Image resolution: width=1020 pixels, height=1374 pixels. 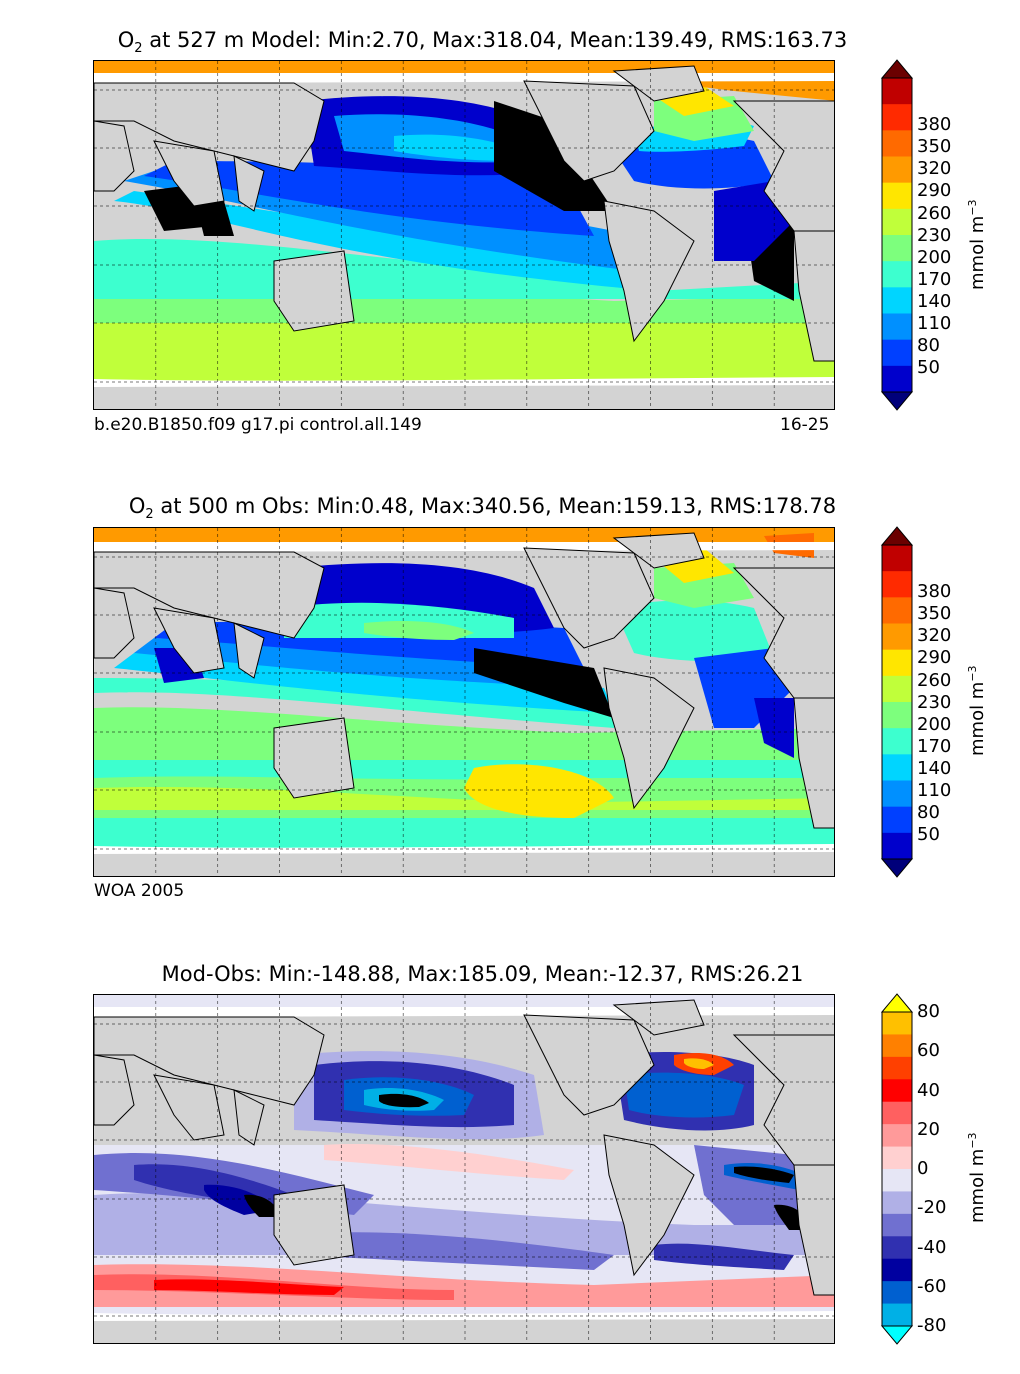 What do you see at coordinates (928, 1129) in the screenshot?
I see `colorbar-tick-label: 20` at bounding box center [928, 1129].